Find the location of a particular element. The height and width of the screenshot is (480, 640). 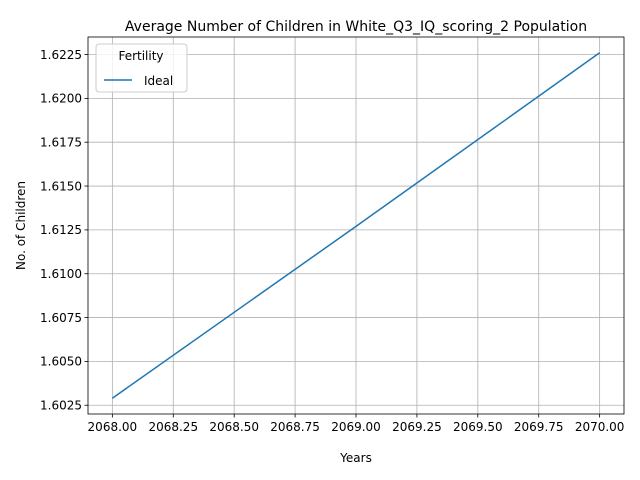

y-tick-label: 1.6125 is located at coordinates (61, 230).